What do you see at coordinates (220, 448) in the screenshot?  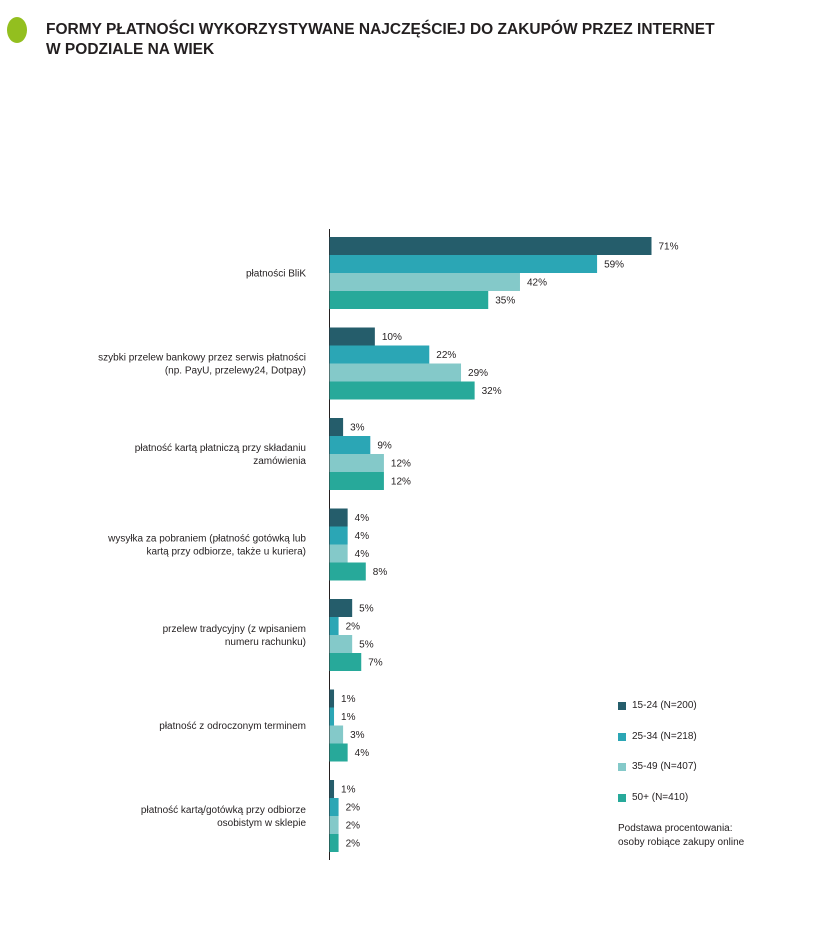 I see `category-label-line: płatność kartą płatniczą przy składaniu` at bounding box center [220, 448].